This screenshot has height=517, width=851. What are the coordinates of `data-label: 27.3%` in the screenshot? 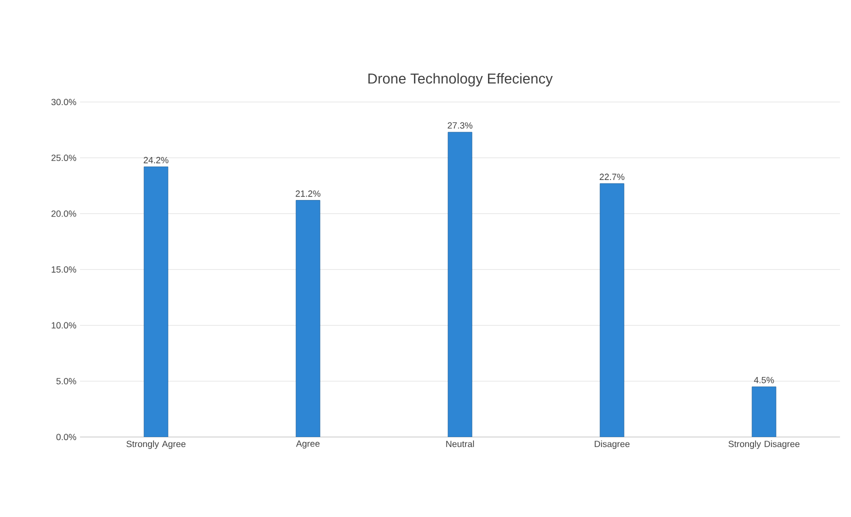 It's located at (460, 125).